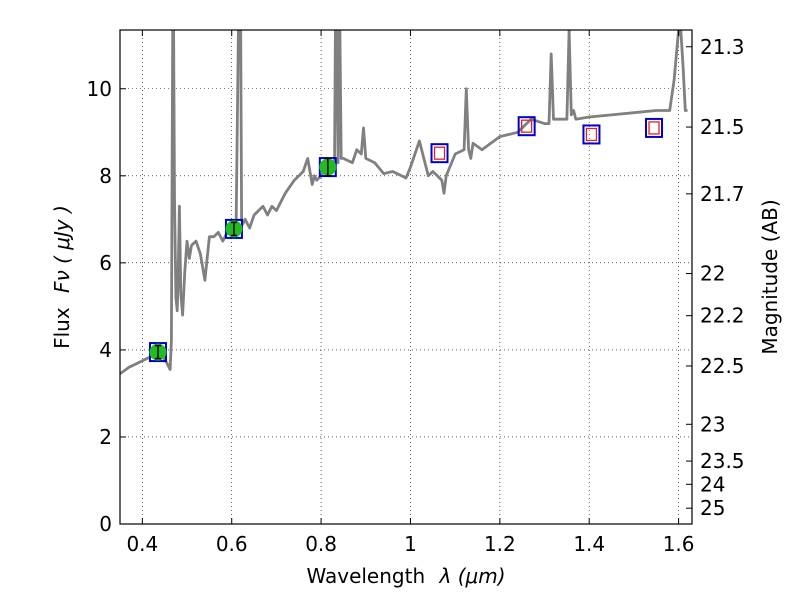 This screenshot has height=600, width=800. Describe the element at coordinates (712, 424) in the screenshot. I see `magnitude-tick-label: 23` at that location.